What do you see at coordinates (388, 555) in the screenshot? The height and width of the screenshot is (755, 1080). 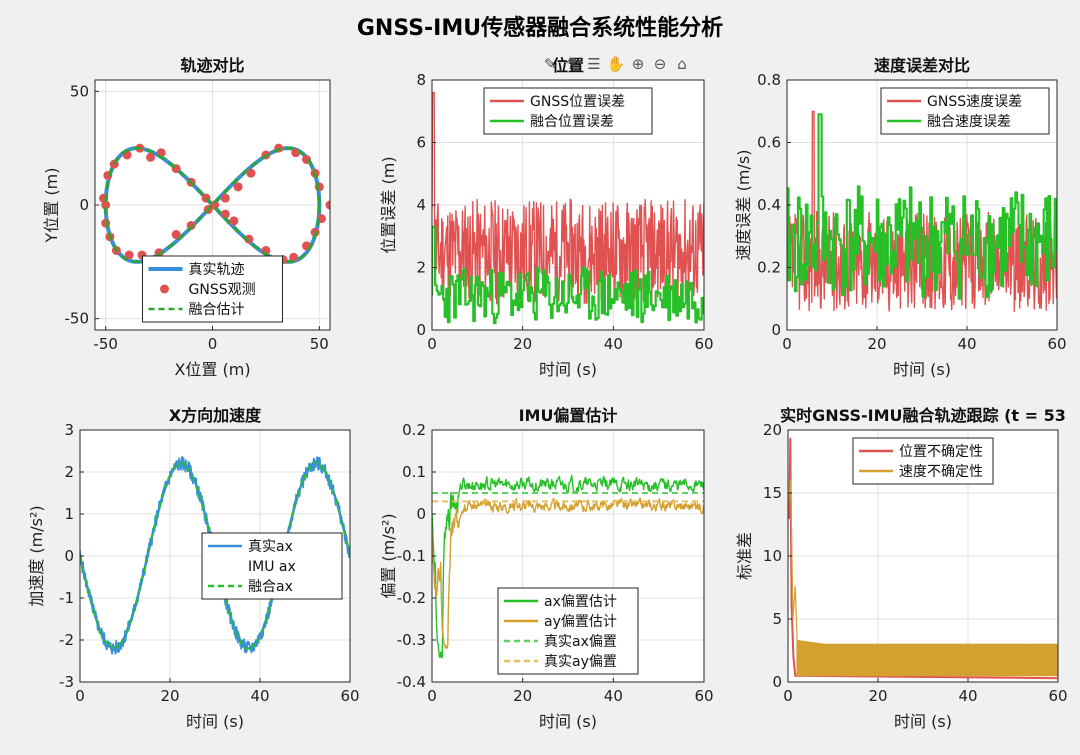 I see `y-axis-label: 偏置 (m/s²)` at bounding box center [388, 555].